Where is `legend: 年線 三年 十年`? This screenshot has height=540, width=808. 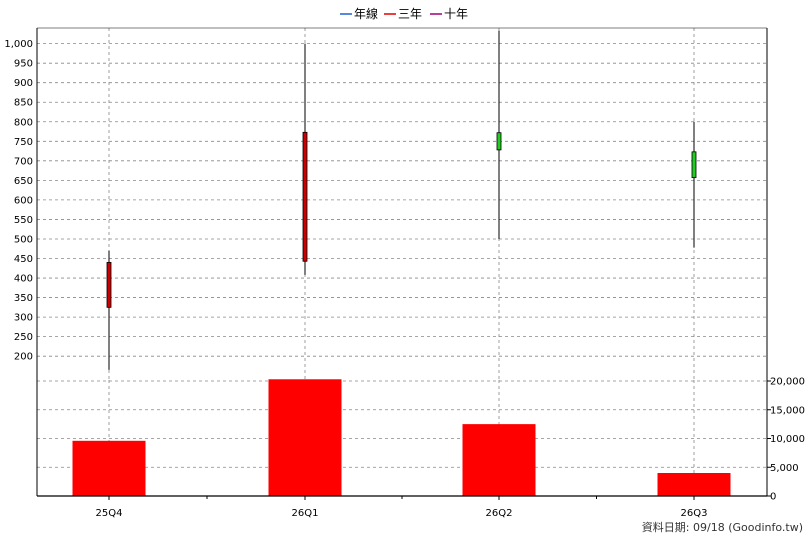 legend: 年線 三年 十年 is located at coordinates (404, 13).